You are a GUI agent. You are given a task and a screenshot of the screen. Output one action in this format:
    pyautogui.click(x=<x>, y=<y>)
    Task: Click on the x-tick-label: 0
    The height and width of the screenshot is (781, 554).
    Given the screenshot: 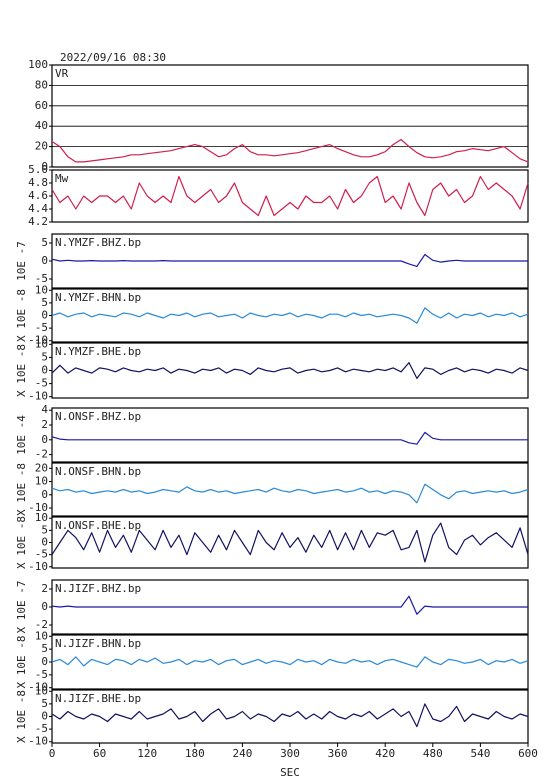 What is the action you would take?
    pyautogui.click(x=52, y=753)
    